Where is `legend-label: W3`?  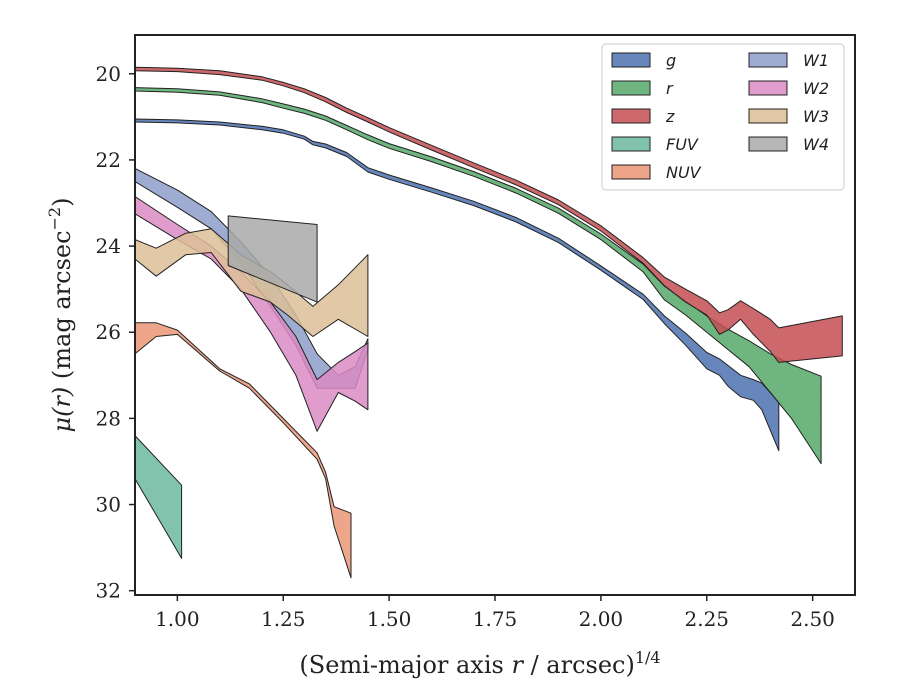 legend-label: W3 is located at coordinates (816, 116).